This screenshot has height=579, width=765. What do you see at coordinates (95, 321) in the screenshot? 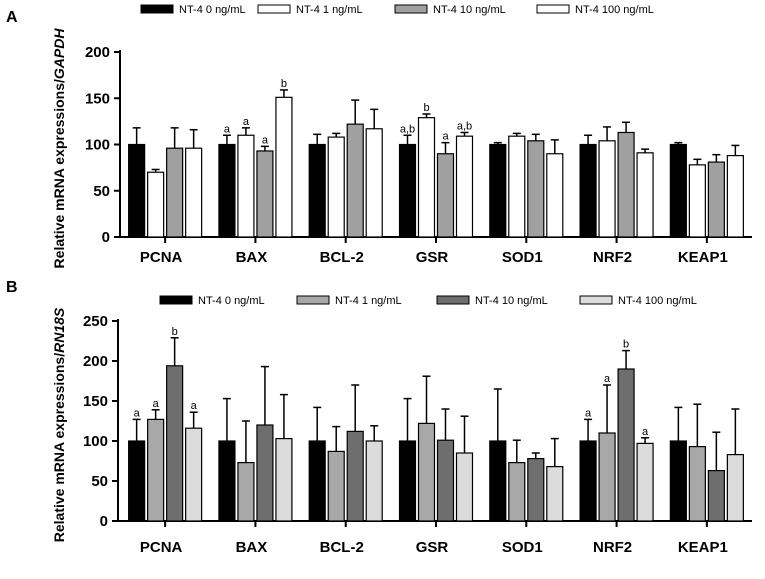
I see `chartb-y-tick-label: 250` at bounding box center [95, 321].